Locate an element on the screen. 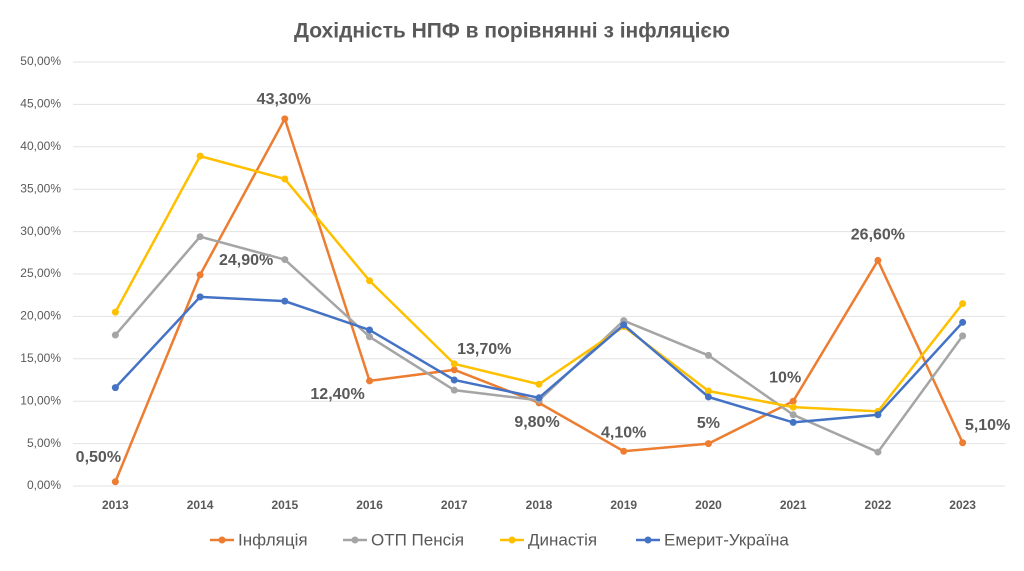 Image resolution: width=1024 pixels, height=571 pixels. y-tick-label: 25,00% is located at coordinates (40, 273).